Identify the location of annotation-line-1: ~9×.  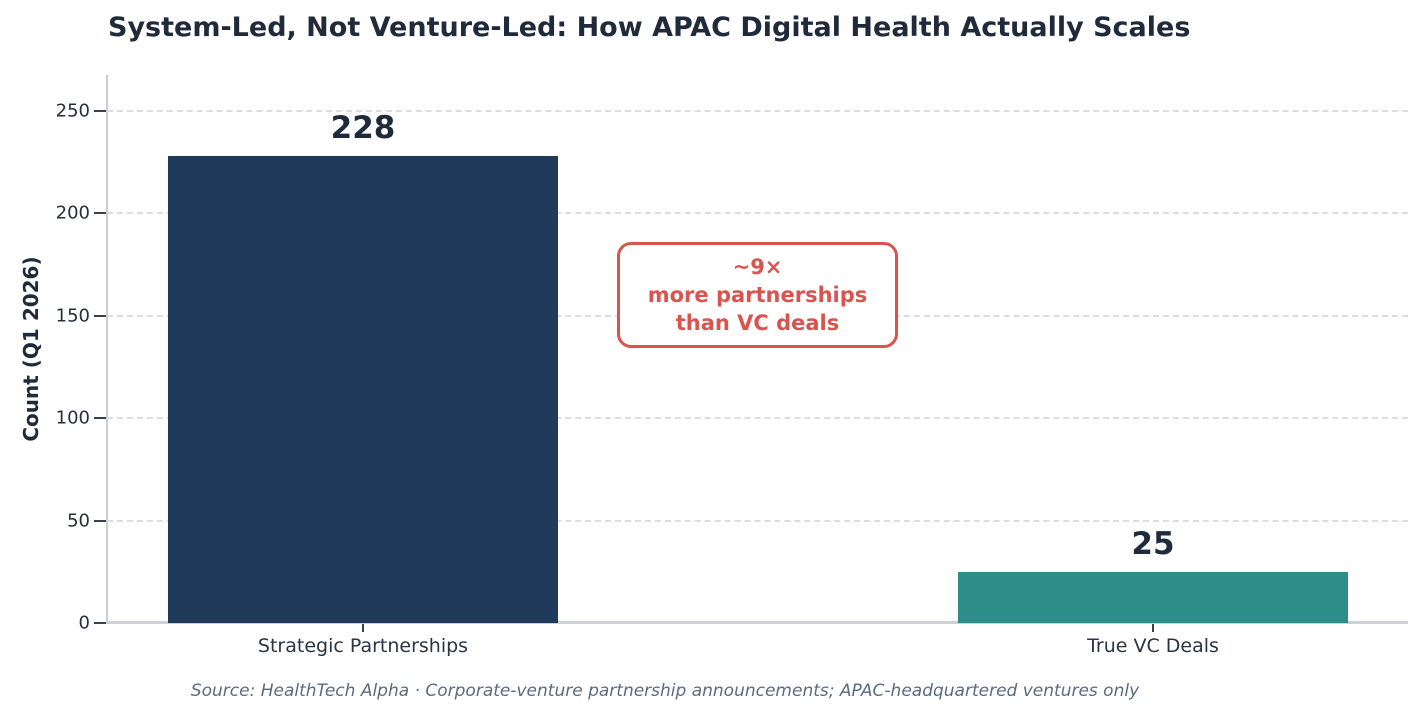
(757, 267).